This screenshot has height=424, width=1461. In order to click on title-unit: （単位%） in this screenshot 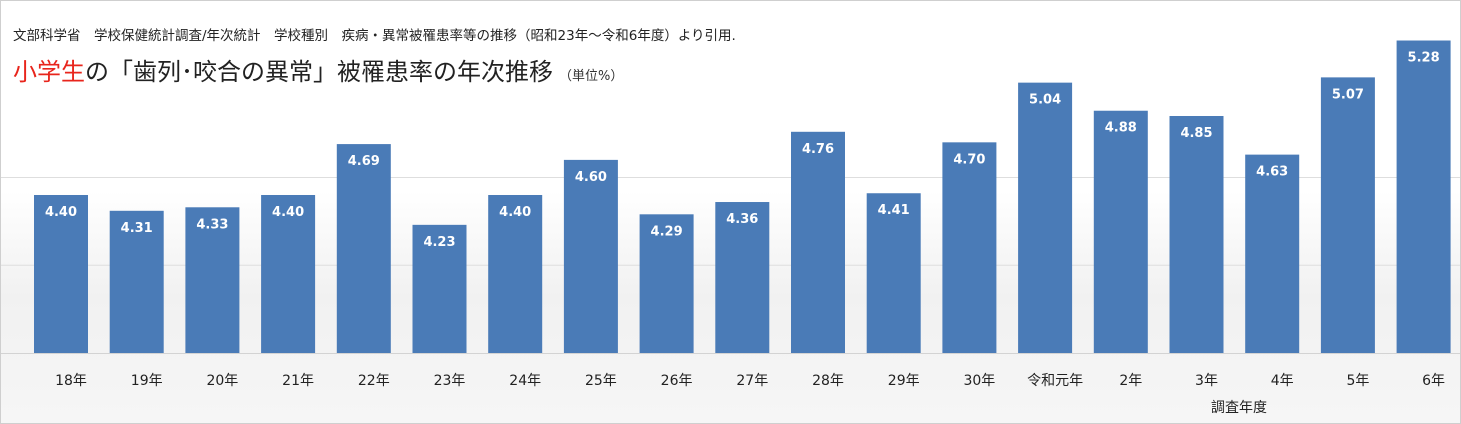, I will do `click(591, 76)`.